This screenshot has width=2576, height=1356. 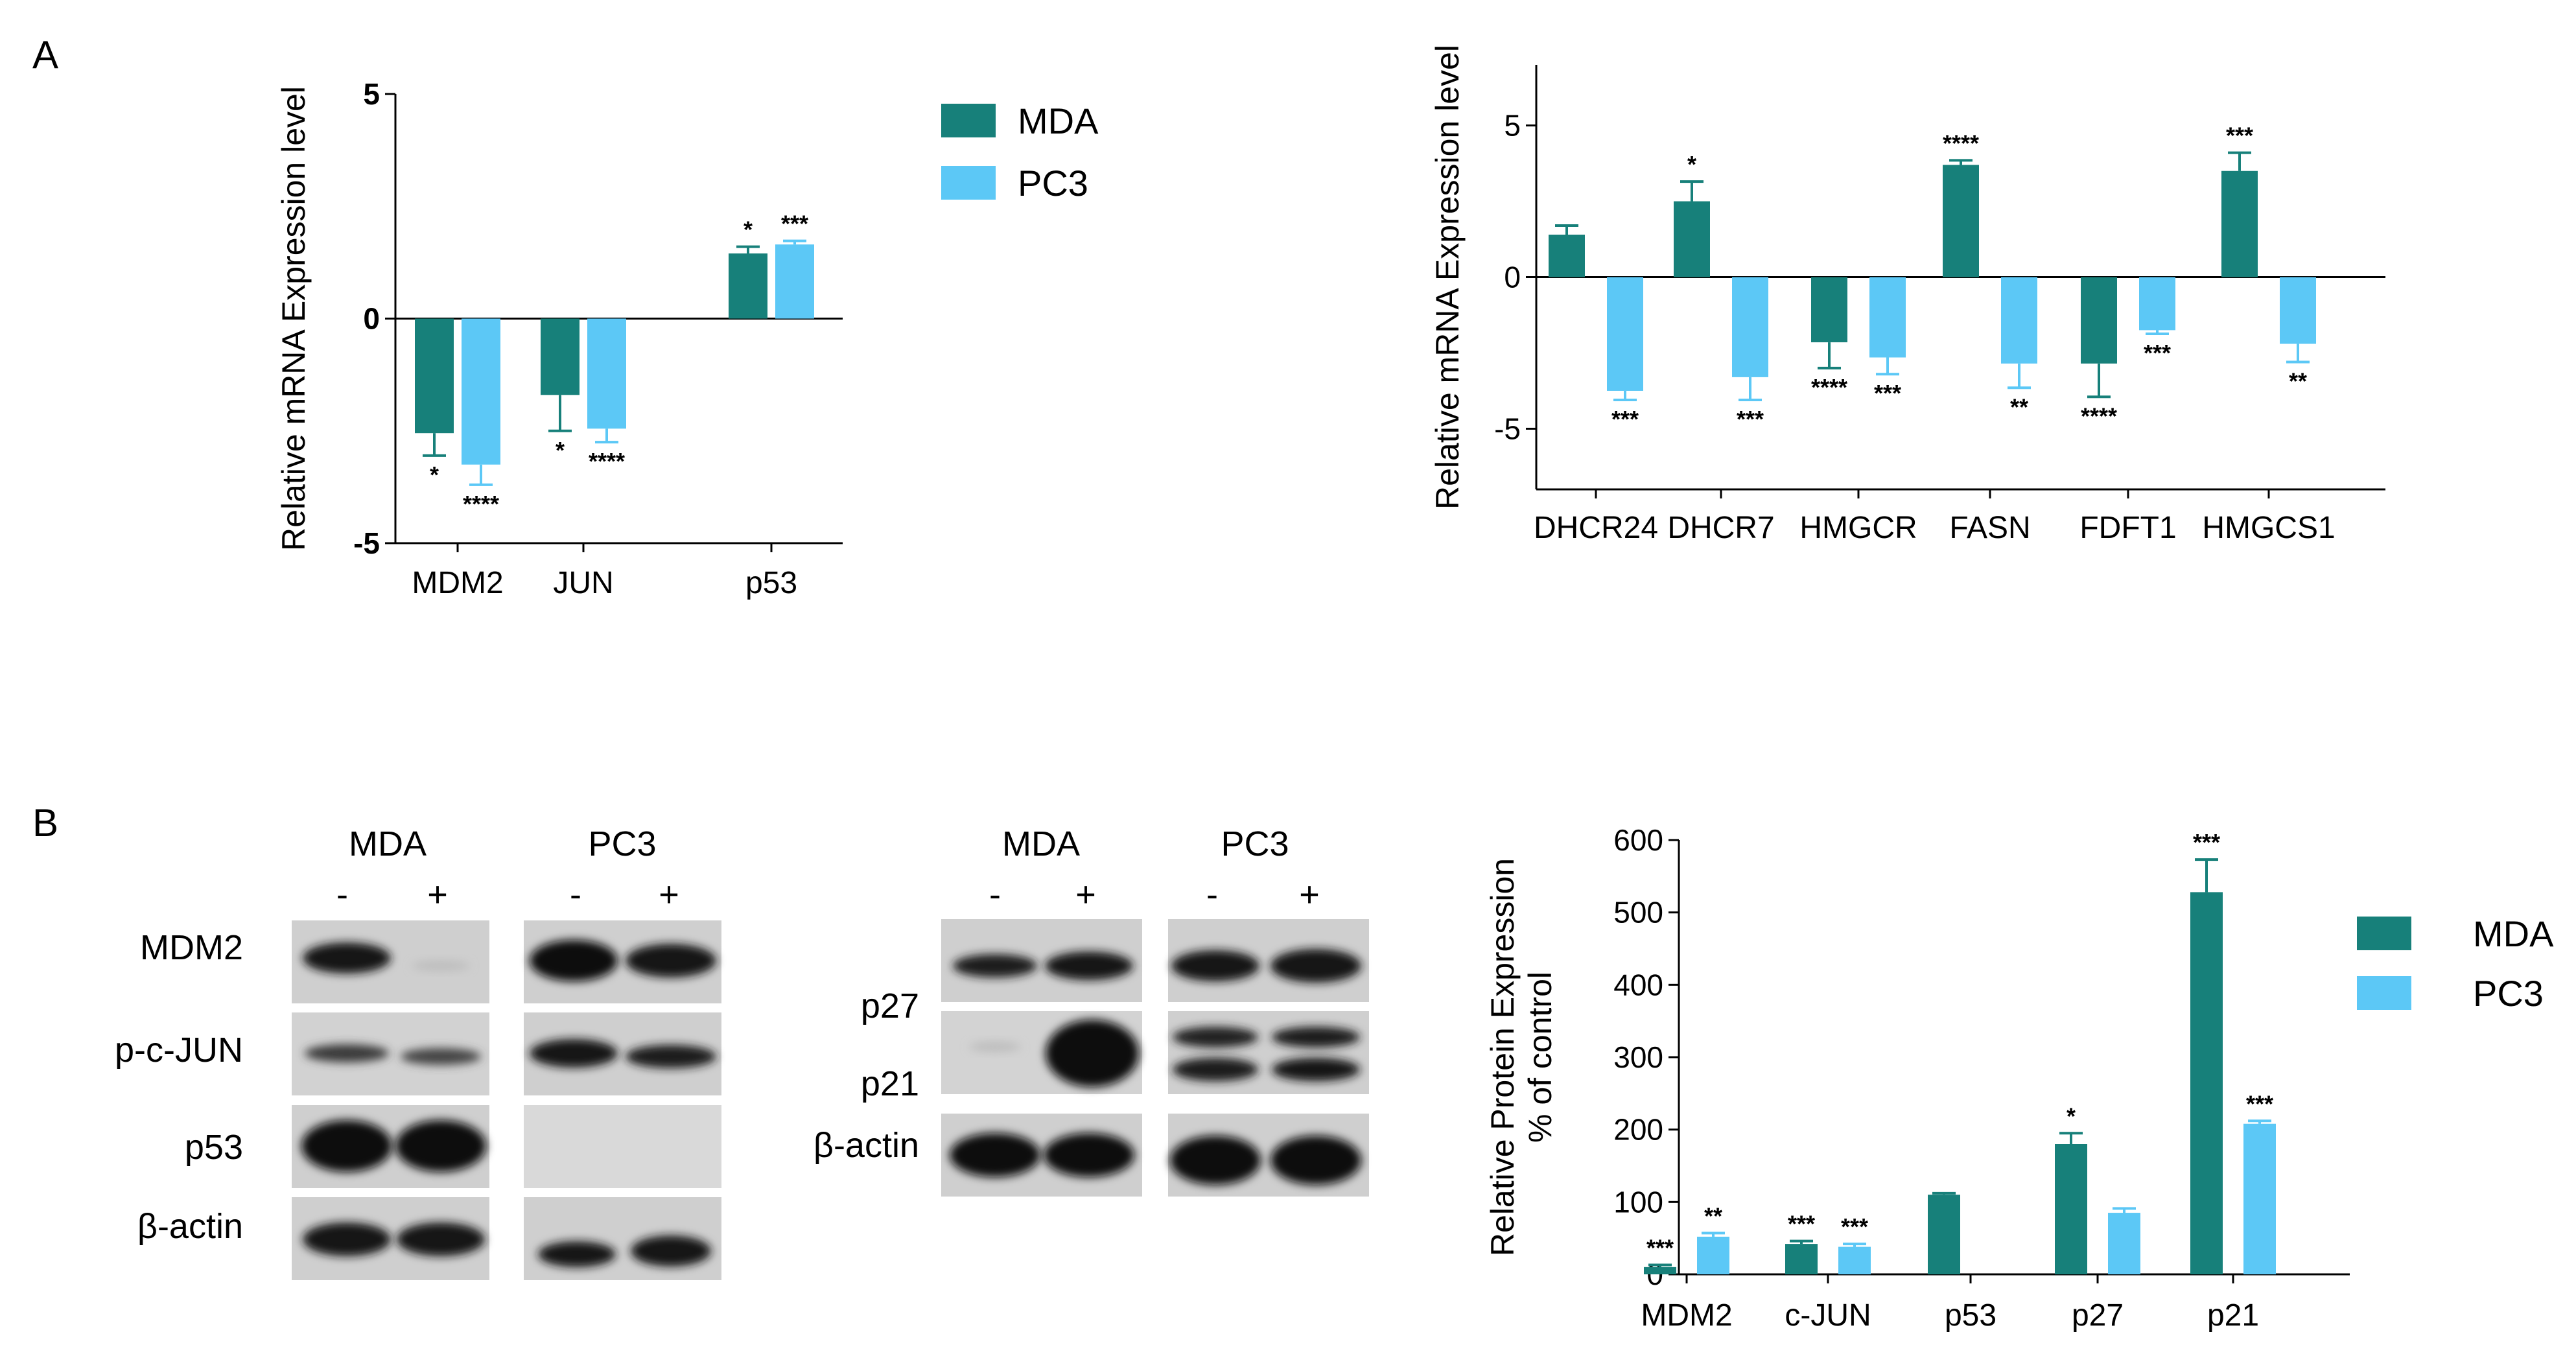 What do you see at coordinates (191, 947) in the screenshot?
I see `blot-row-label: MDM2` at bounding box center [191, 947].